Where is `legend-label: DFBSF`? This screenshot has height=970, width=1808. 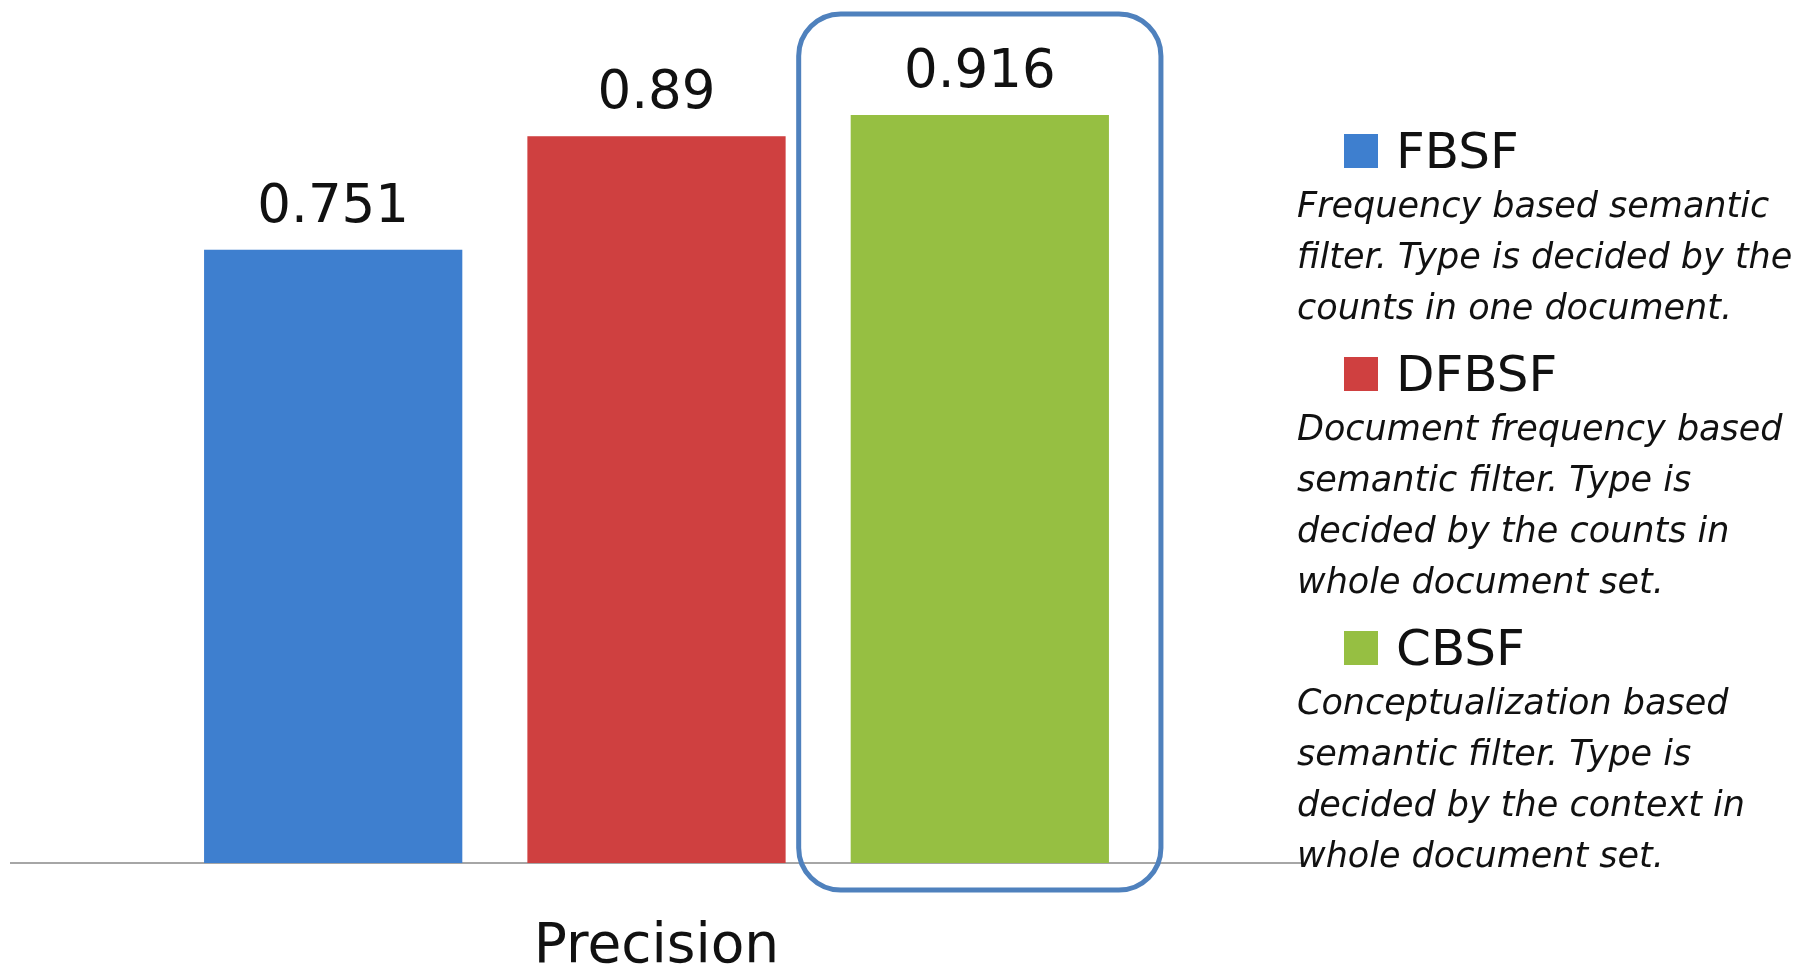 legend-label: DFBSF is located at coordinates (1477, 374).